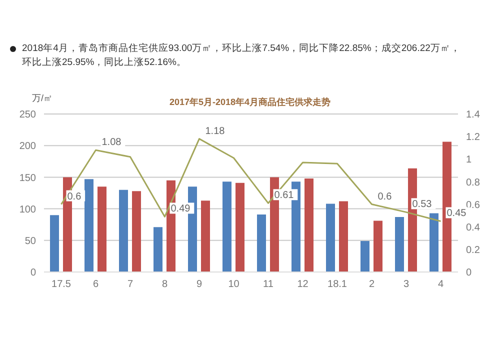  What do you see at coordinates (441, 284) in the screenshot?
I see `x-tick-label: 4` at bounding box center [441, 284].